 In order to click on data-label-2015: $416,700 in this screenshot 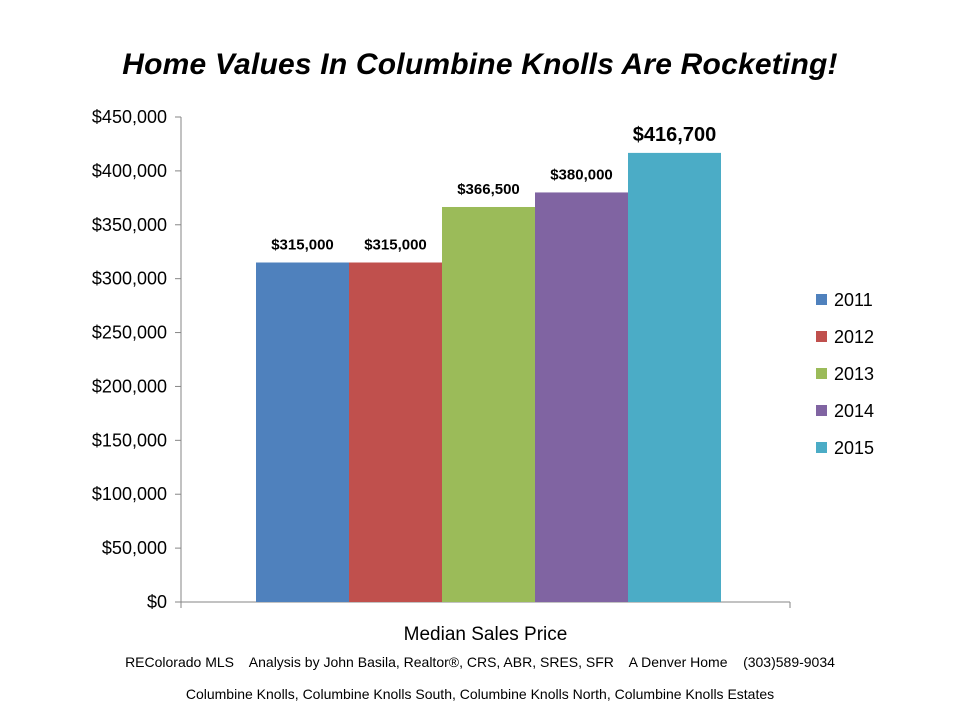, I will do `click(674, 135)`.